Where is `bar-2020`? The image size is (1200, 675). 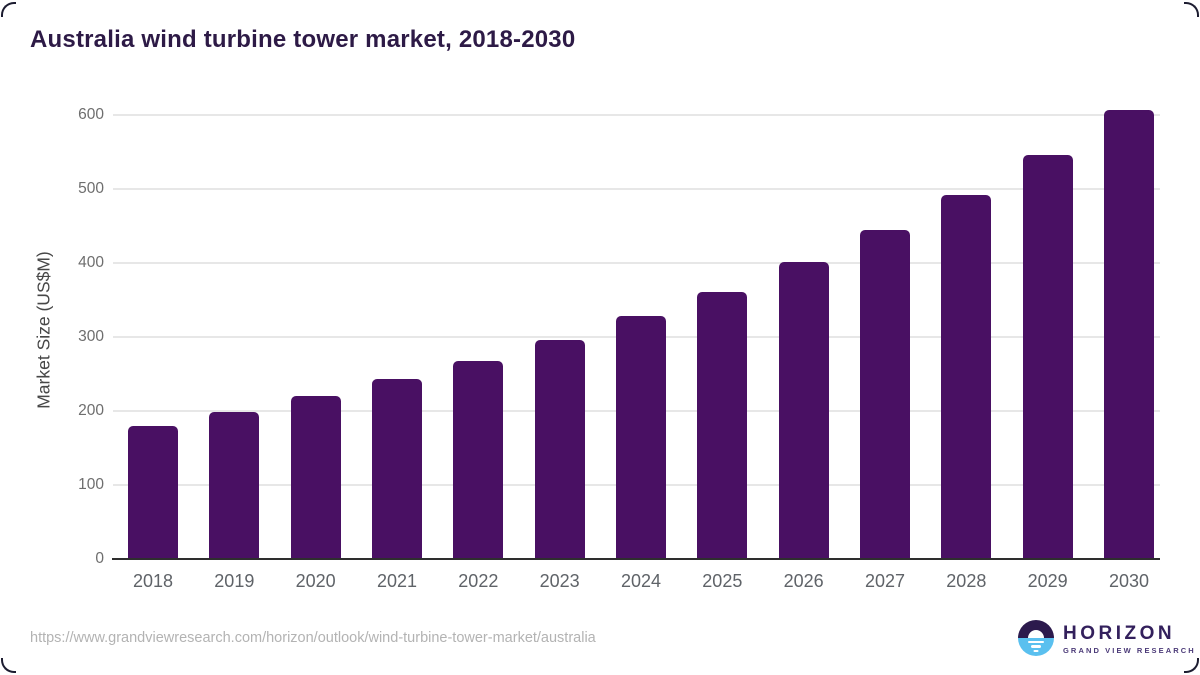 bar-2020 is located at coordinates (315, 477).